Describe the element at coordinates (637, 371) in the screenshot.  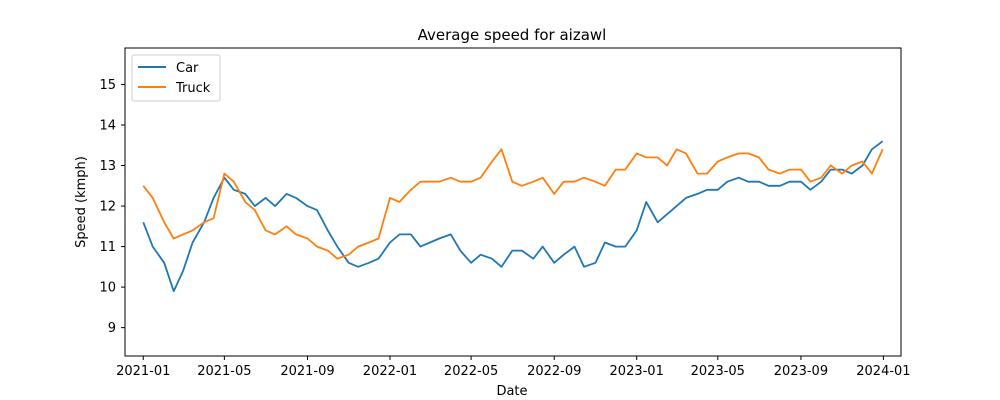
I see `x-tick-label: 2023-01` at that location.